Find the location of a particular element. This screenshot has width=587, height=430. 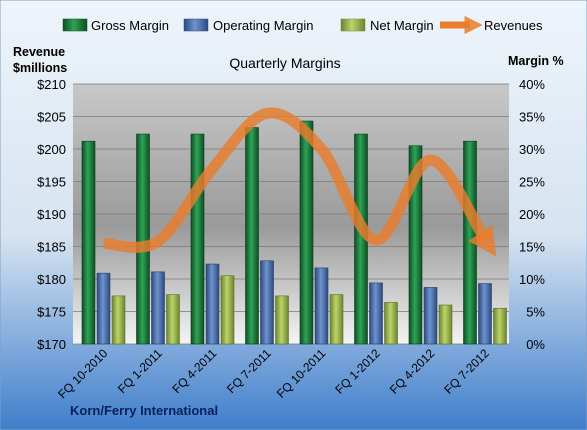

left-tick-label: $180 is located at coordinates (51, 279).